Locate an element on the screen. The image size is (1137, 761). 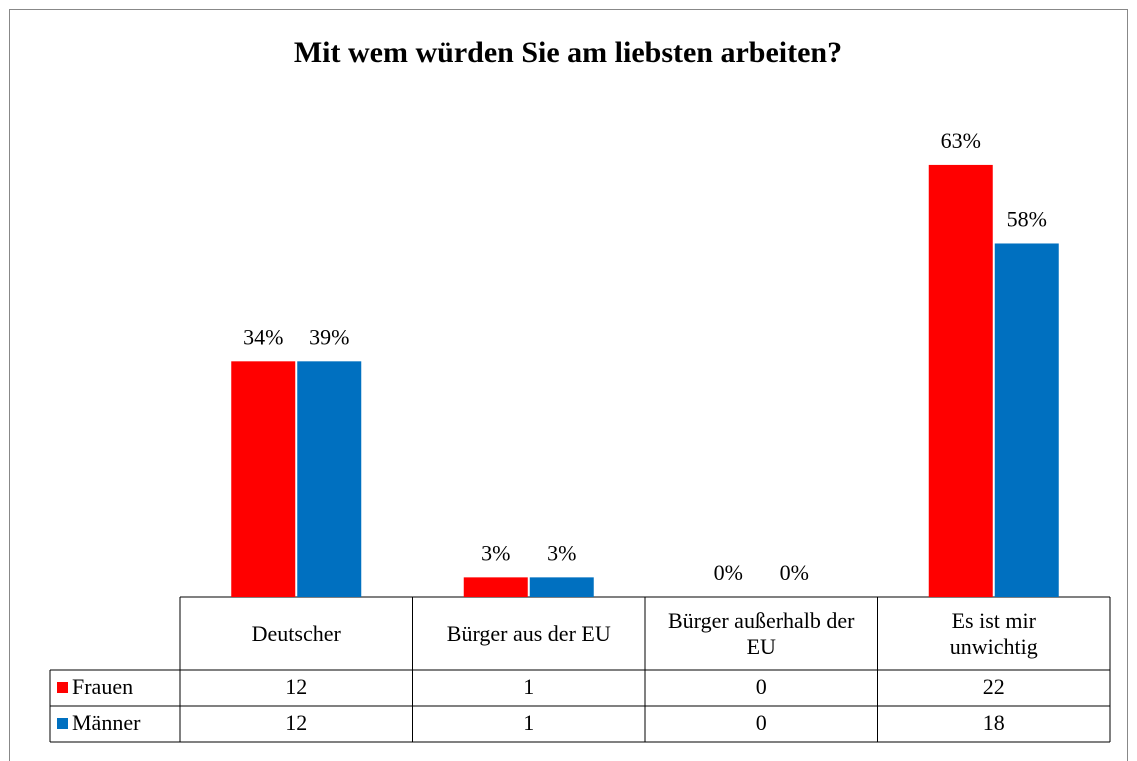
x-tick-label: Es ist mir unwichtig is located at coordinates (993, 633).